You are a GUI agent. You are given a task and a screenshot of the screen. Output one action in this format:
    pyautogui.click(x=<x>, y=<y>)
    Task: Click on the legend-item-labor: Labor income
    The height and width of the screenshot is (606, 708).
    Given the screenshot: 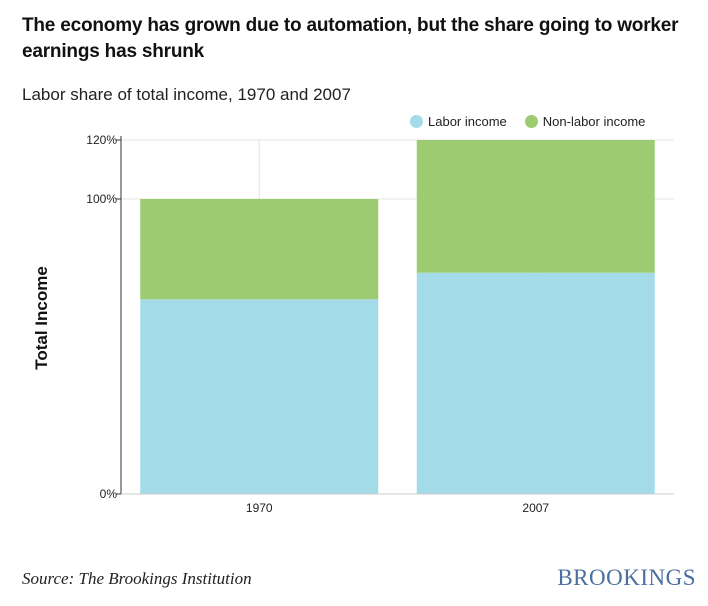 What is the action you would take?
    pyautogui.click(x=458, y=121)
    